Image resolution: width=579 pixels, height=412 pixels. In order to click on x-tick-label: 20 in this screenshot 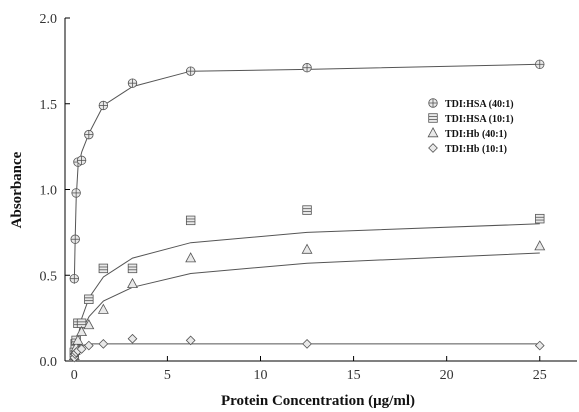, I will do `click(447, 375)`.